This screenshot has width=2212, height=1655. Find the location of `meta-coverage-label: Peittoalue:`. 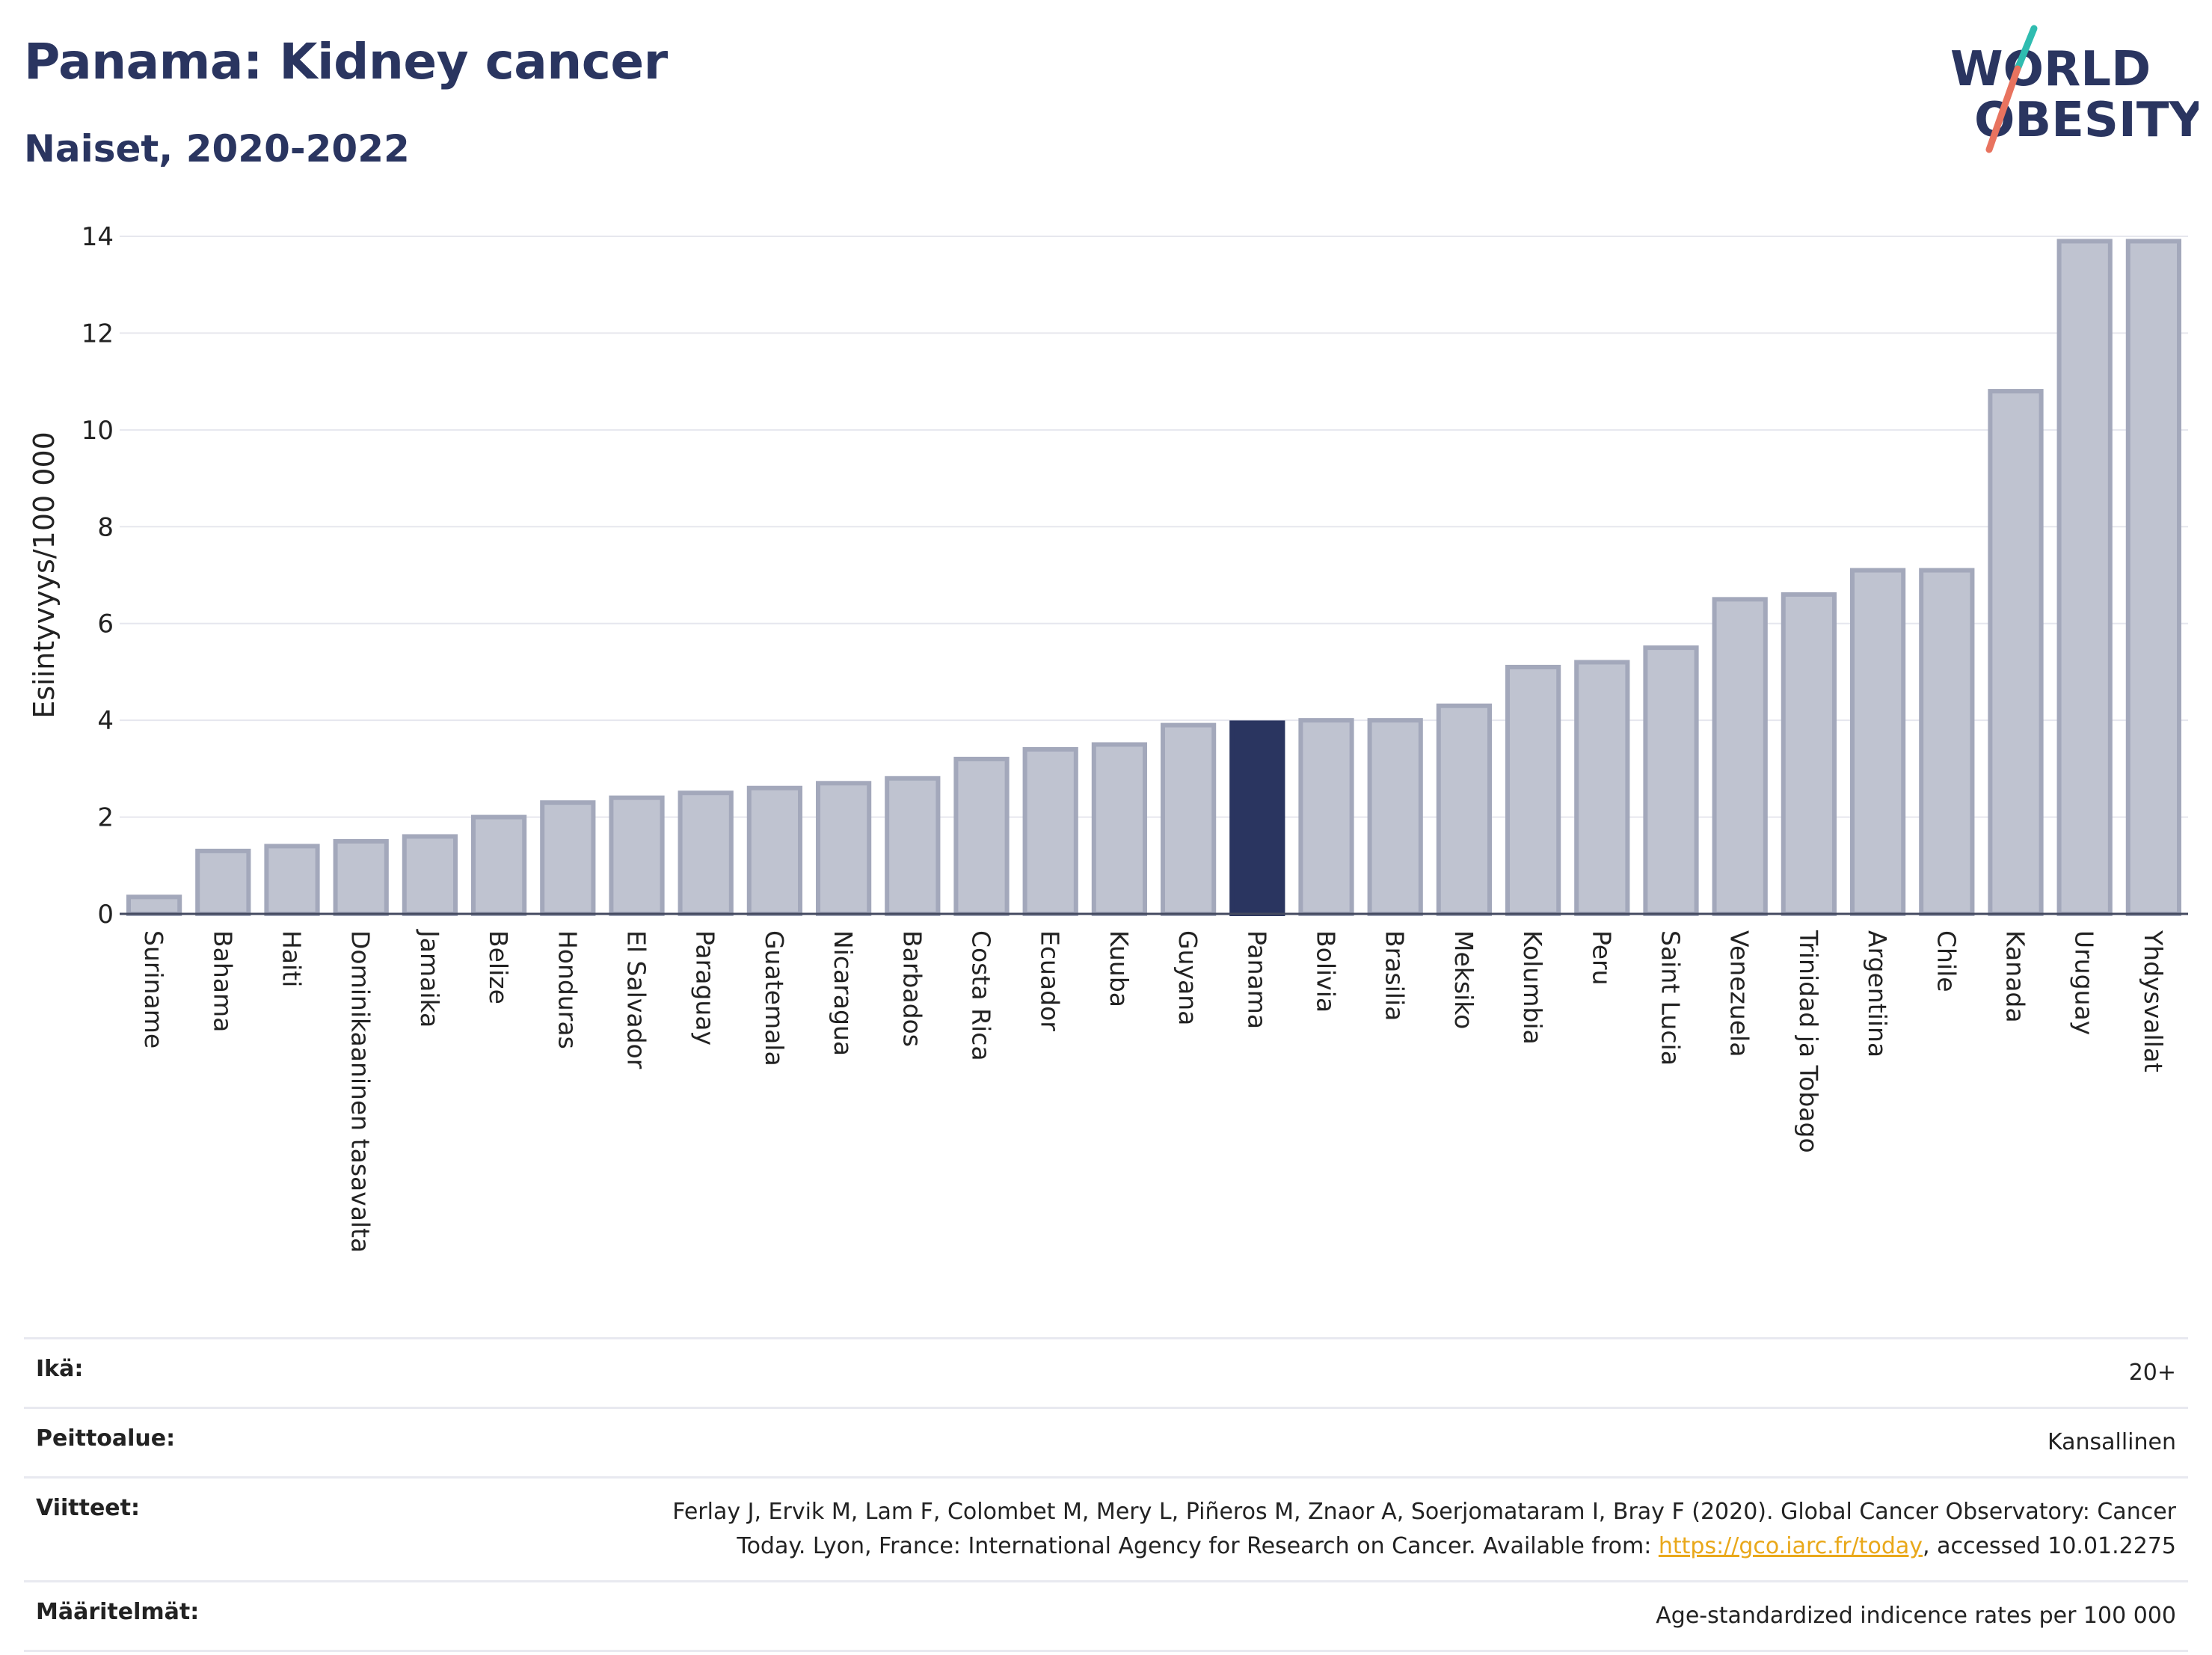

meta-coverage-label: Peittoalue: is located at coordinates (106, 1438).